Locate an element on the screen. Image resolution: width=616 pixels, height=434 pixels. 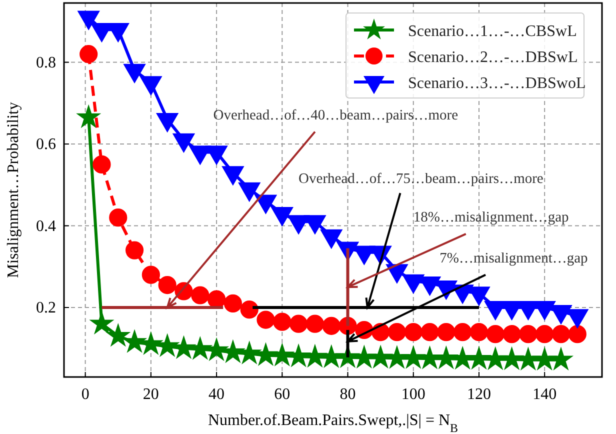
legend-label: Scenario…2…-…DBSwL is located at coordinates (493, 57).